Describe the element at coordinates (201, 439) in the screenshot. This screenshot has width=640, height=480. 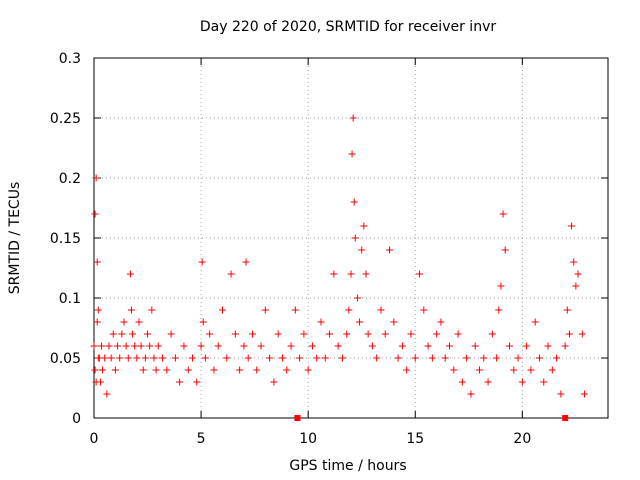
I see `x-tick-label: 5` at that location.